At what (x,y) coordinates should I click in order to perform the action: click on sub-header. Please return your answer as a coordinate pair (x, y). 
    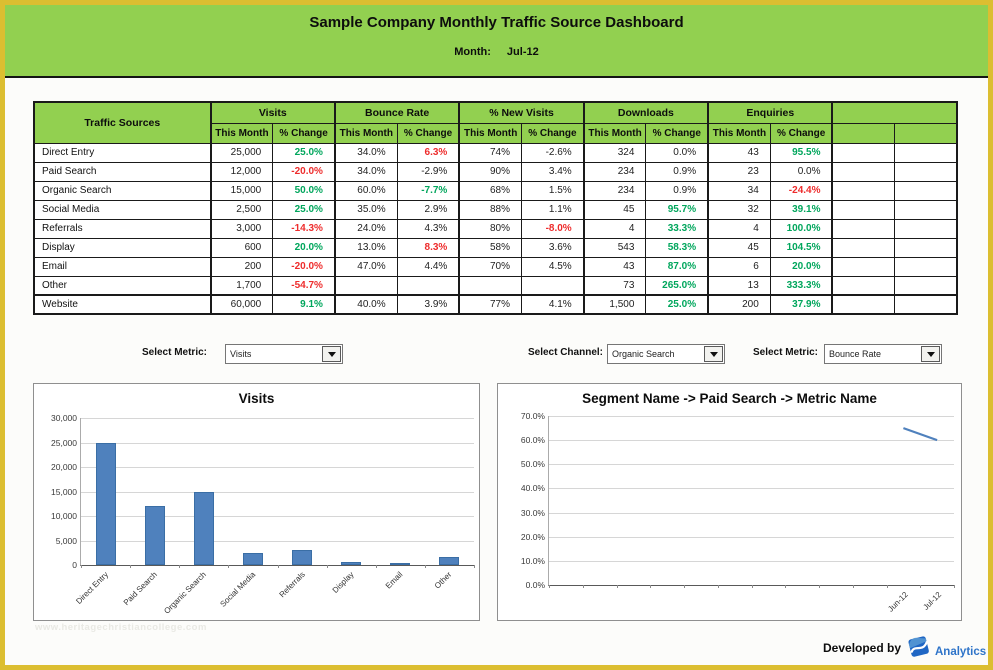
    Looking at the image, I should click on (926, 133).